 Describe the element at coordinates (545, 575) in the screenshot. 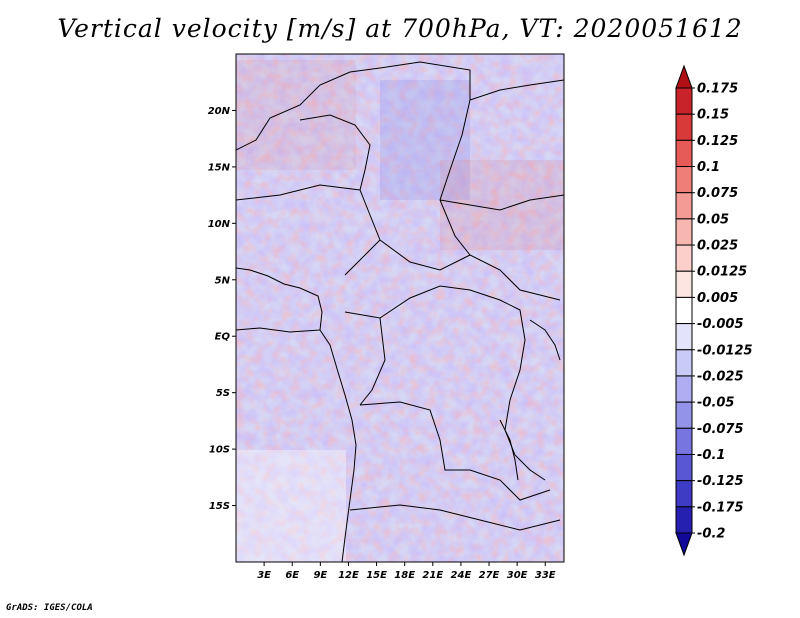

I see `lon-label: 33E` at that location.